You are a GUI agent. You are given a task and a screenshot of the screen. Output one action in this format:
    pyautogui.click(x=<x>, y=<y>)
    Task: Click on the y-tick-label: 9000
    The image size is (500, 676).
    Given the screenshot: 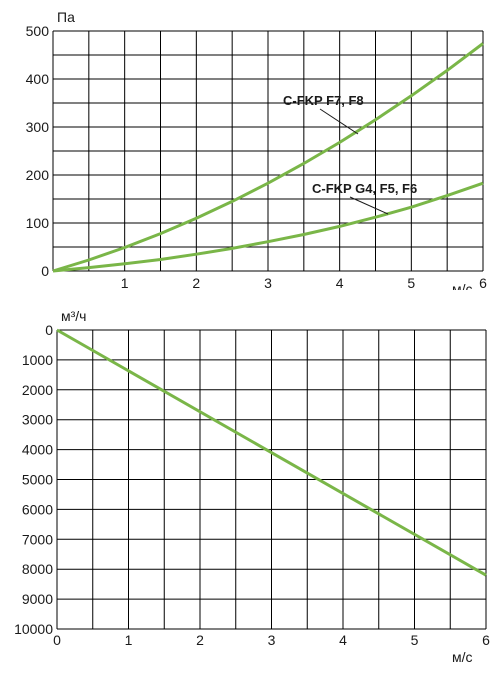 What is the action you would take?
    pyautogui.click(x=37, y=599)
    